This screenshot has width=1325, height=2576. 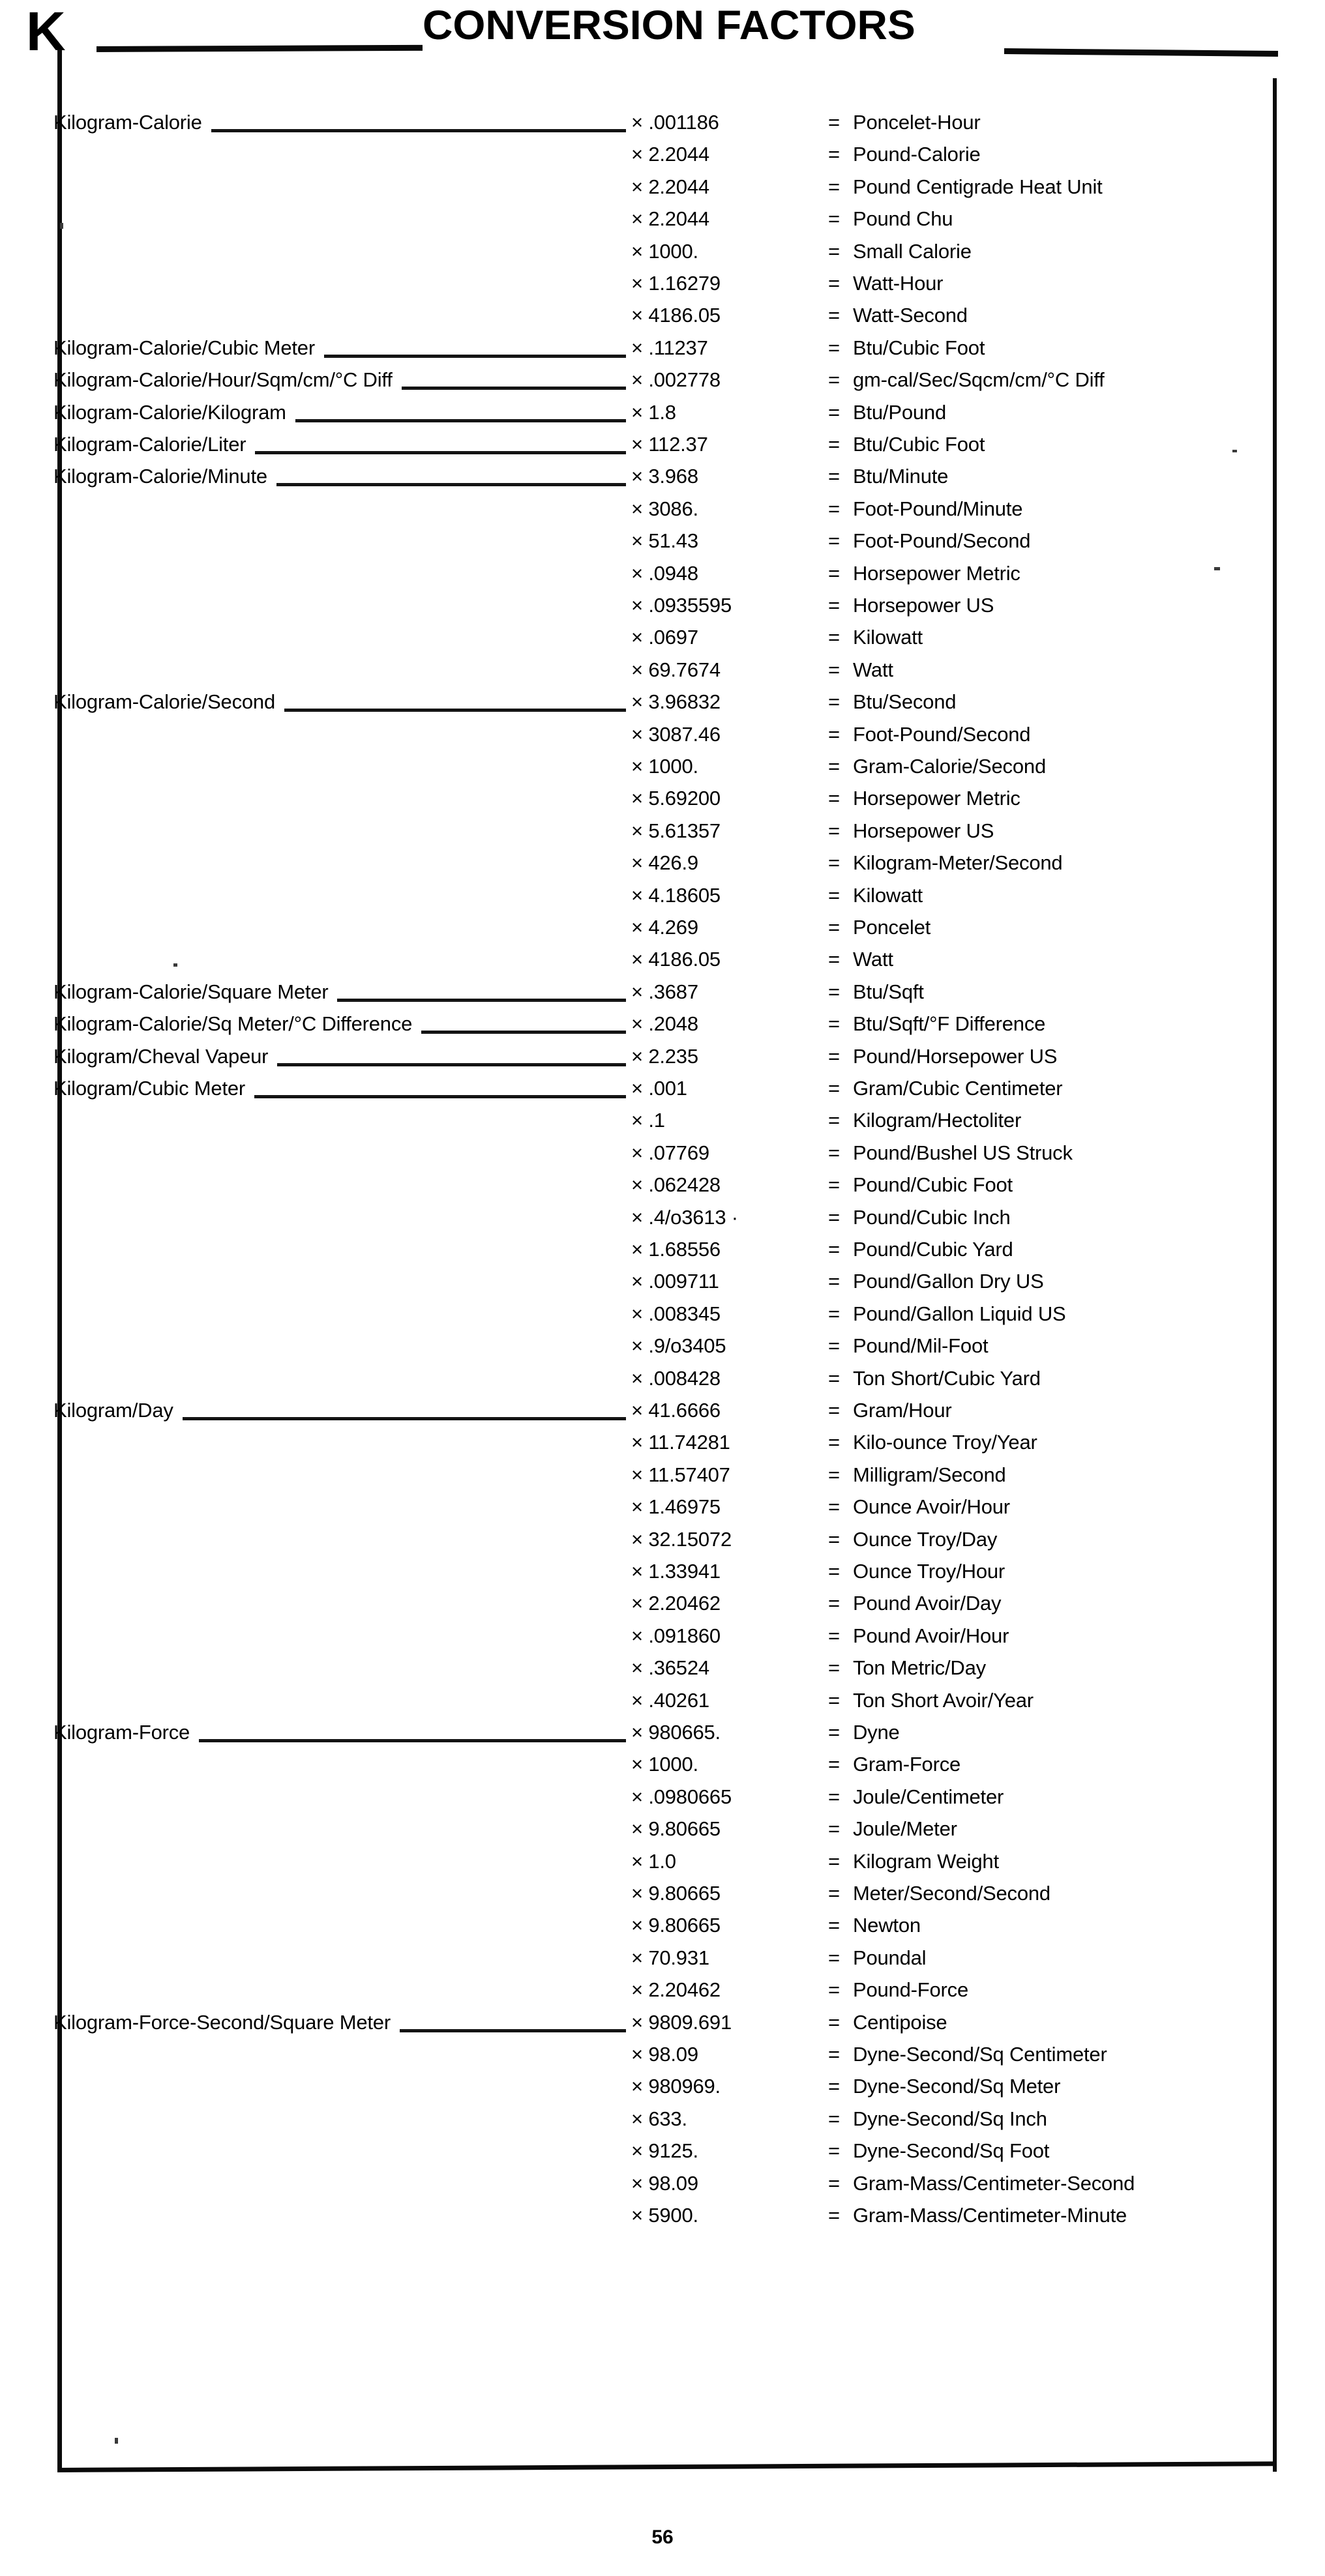 What do you see at coordinates (664, 476) in the screenshot?
I see `conversion-factor: × 3.968` at bounding box center [664, 476].